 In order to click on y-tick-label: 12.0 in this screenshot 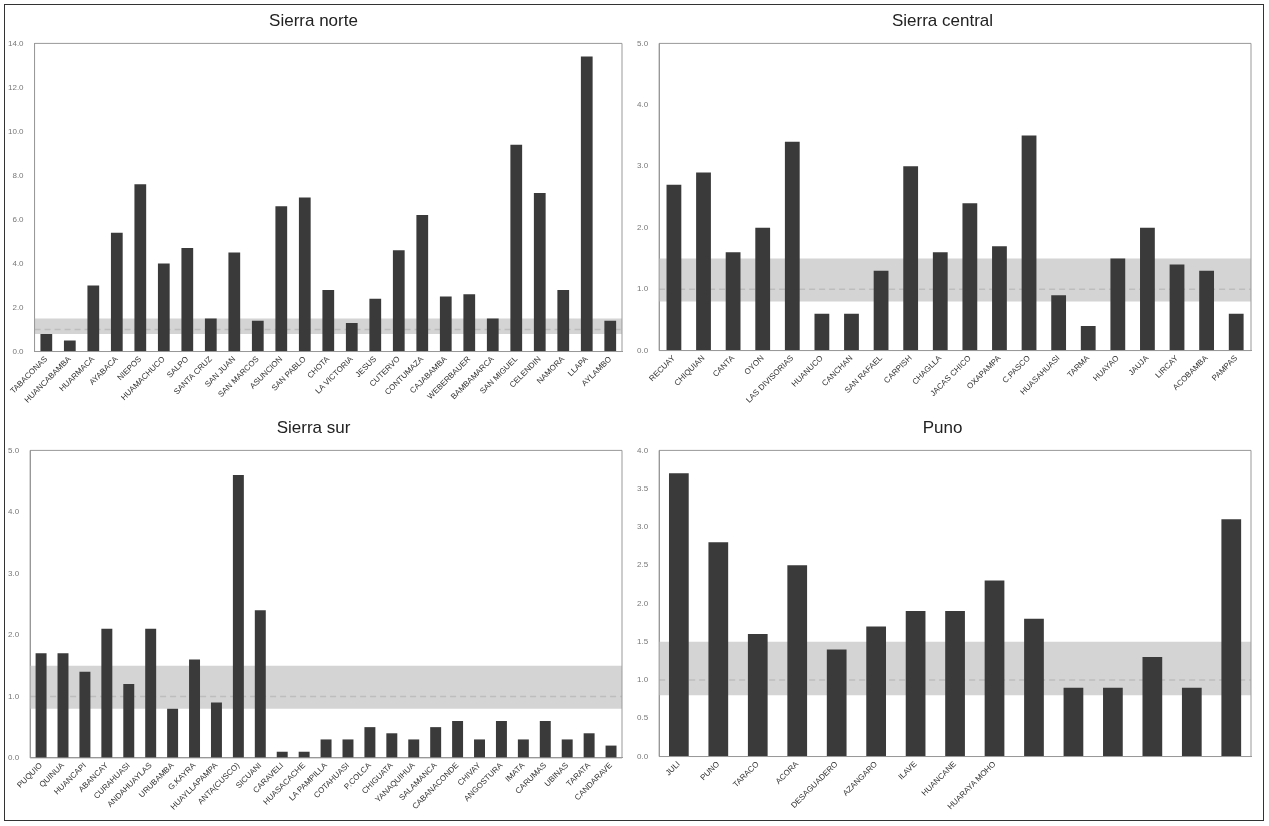, I will do `click(16, 87)`.